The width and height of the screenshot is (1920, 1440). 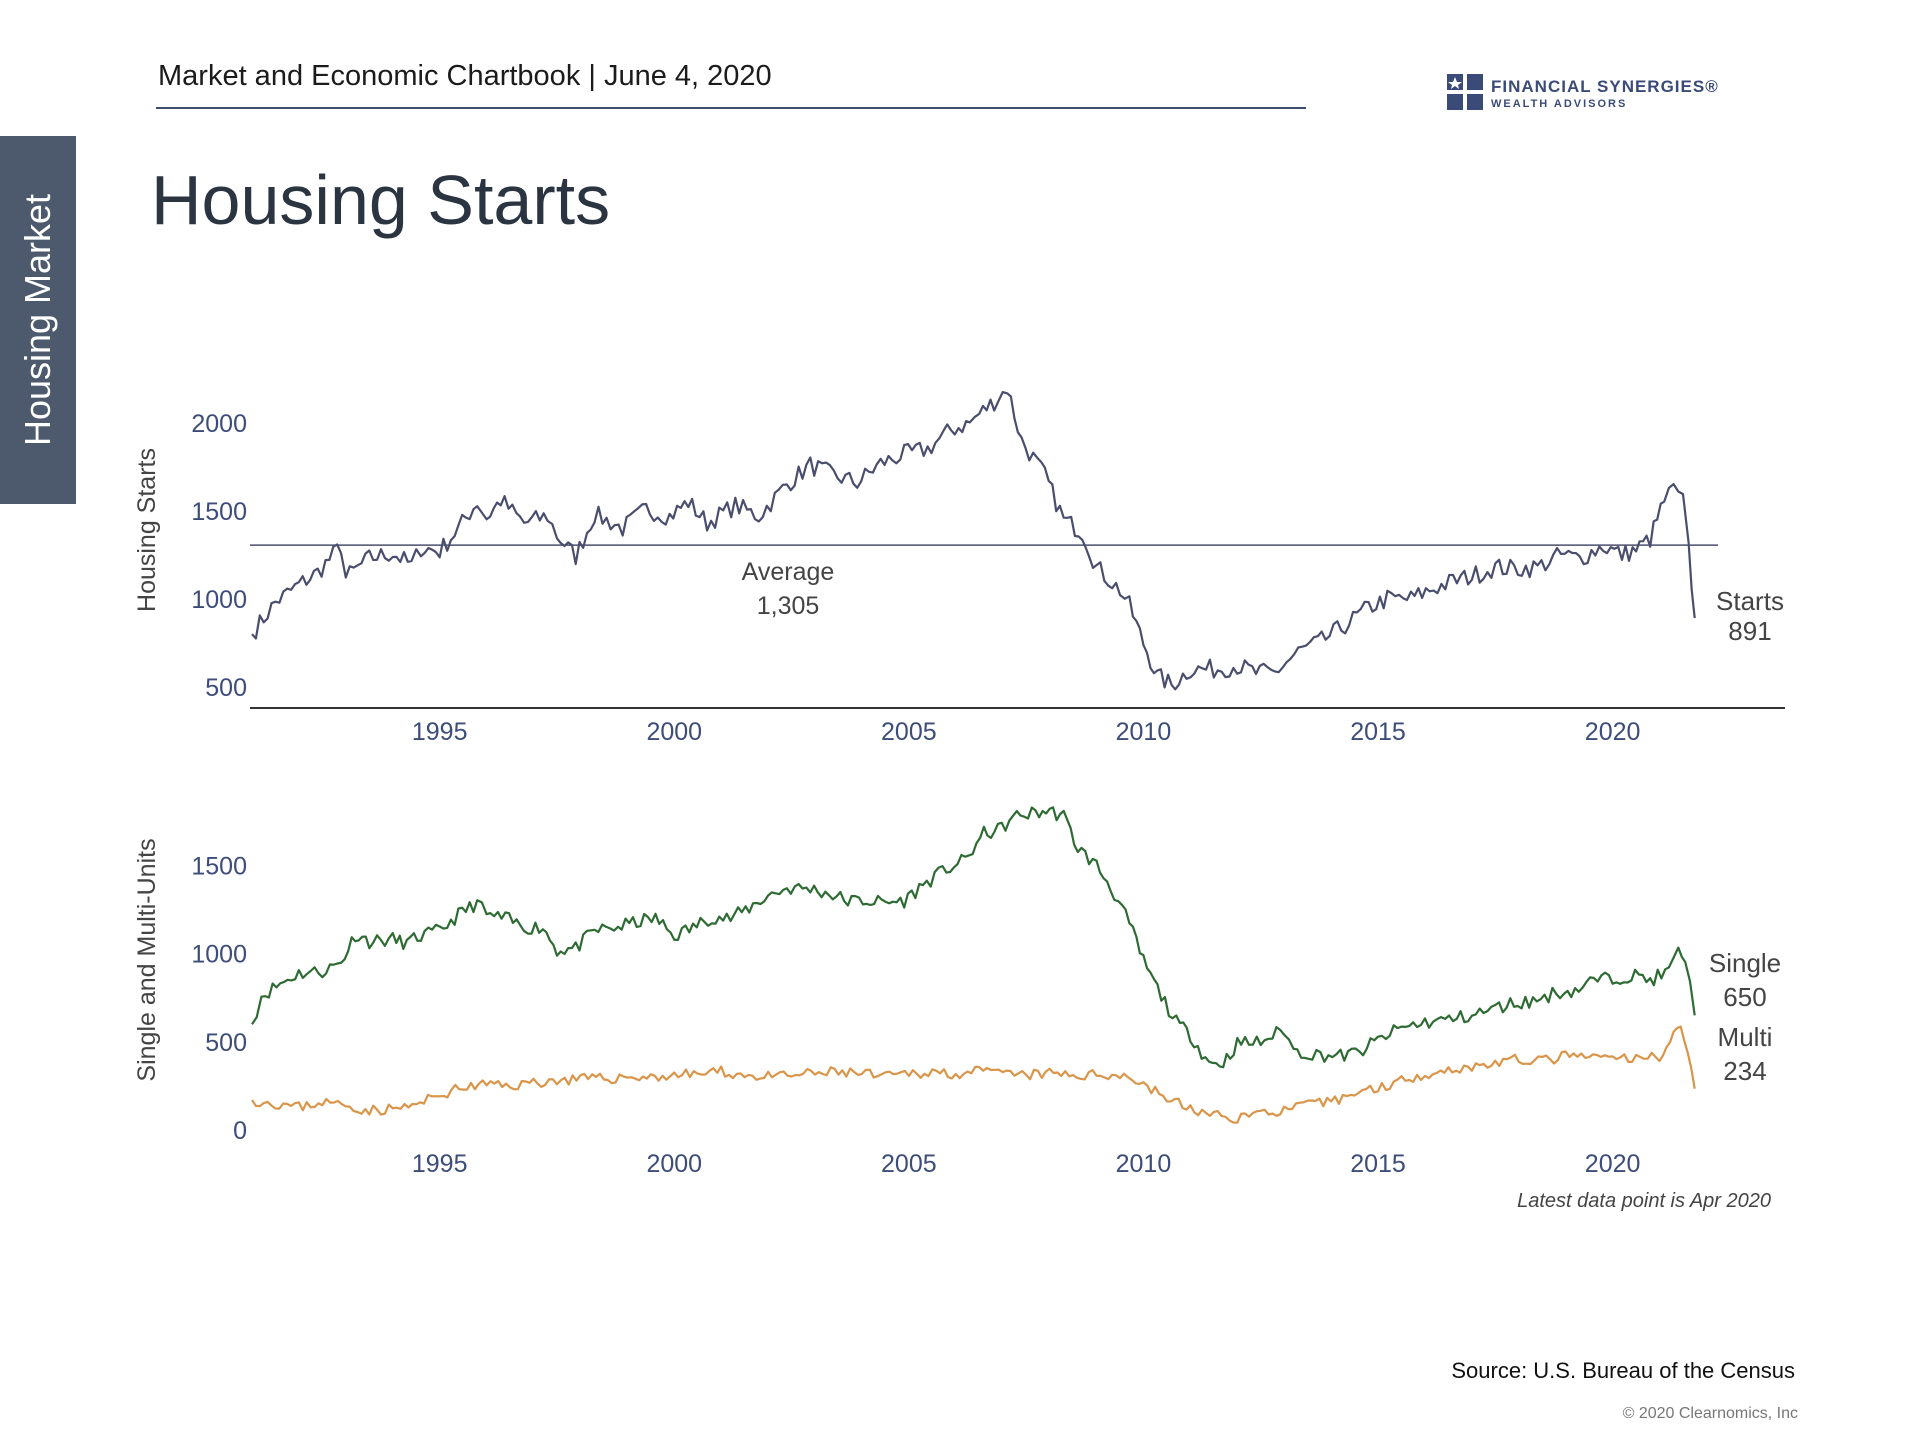 What do you see at coordinates (147, 959) in the screenshot?
I see `y-axis-label: Single and Multi-Units` at bounding box center [147, 959].